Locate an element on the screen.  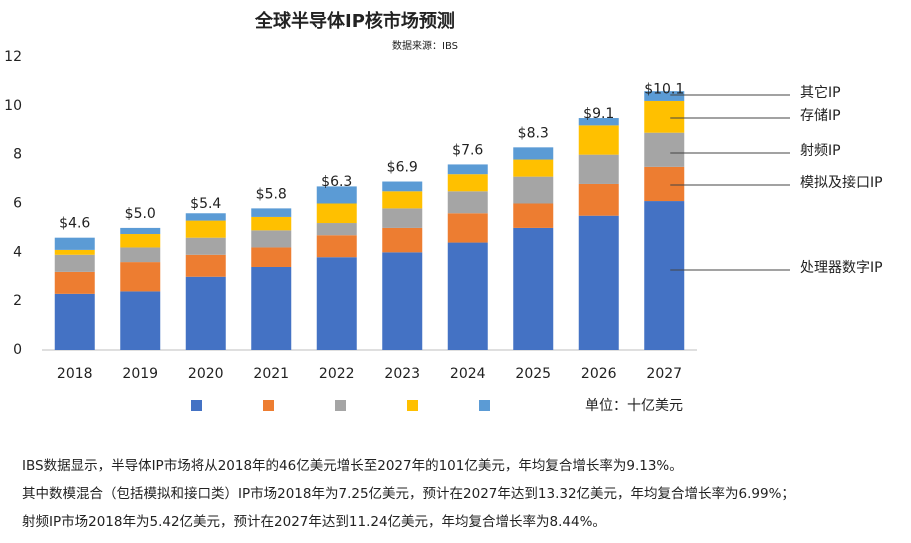
x-tick-label: 2018 is located at coordinates (75, 374).